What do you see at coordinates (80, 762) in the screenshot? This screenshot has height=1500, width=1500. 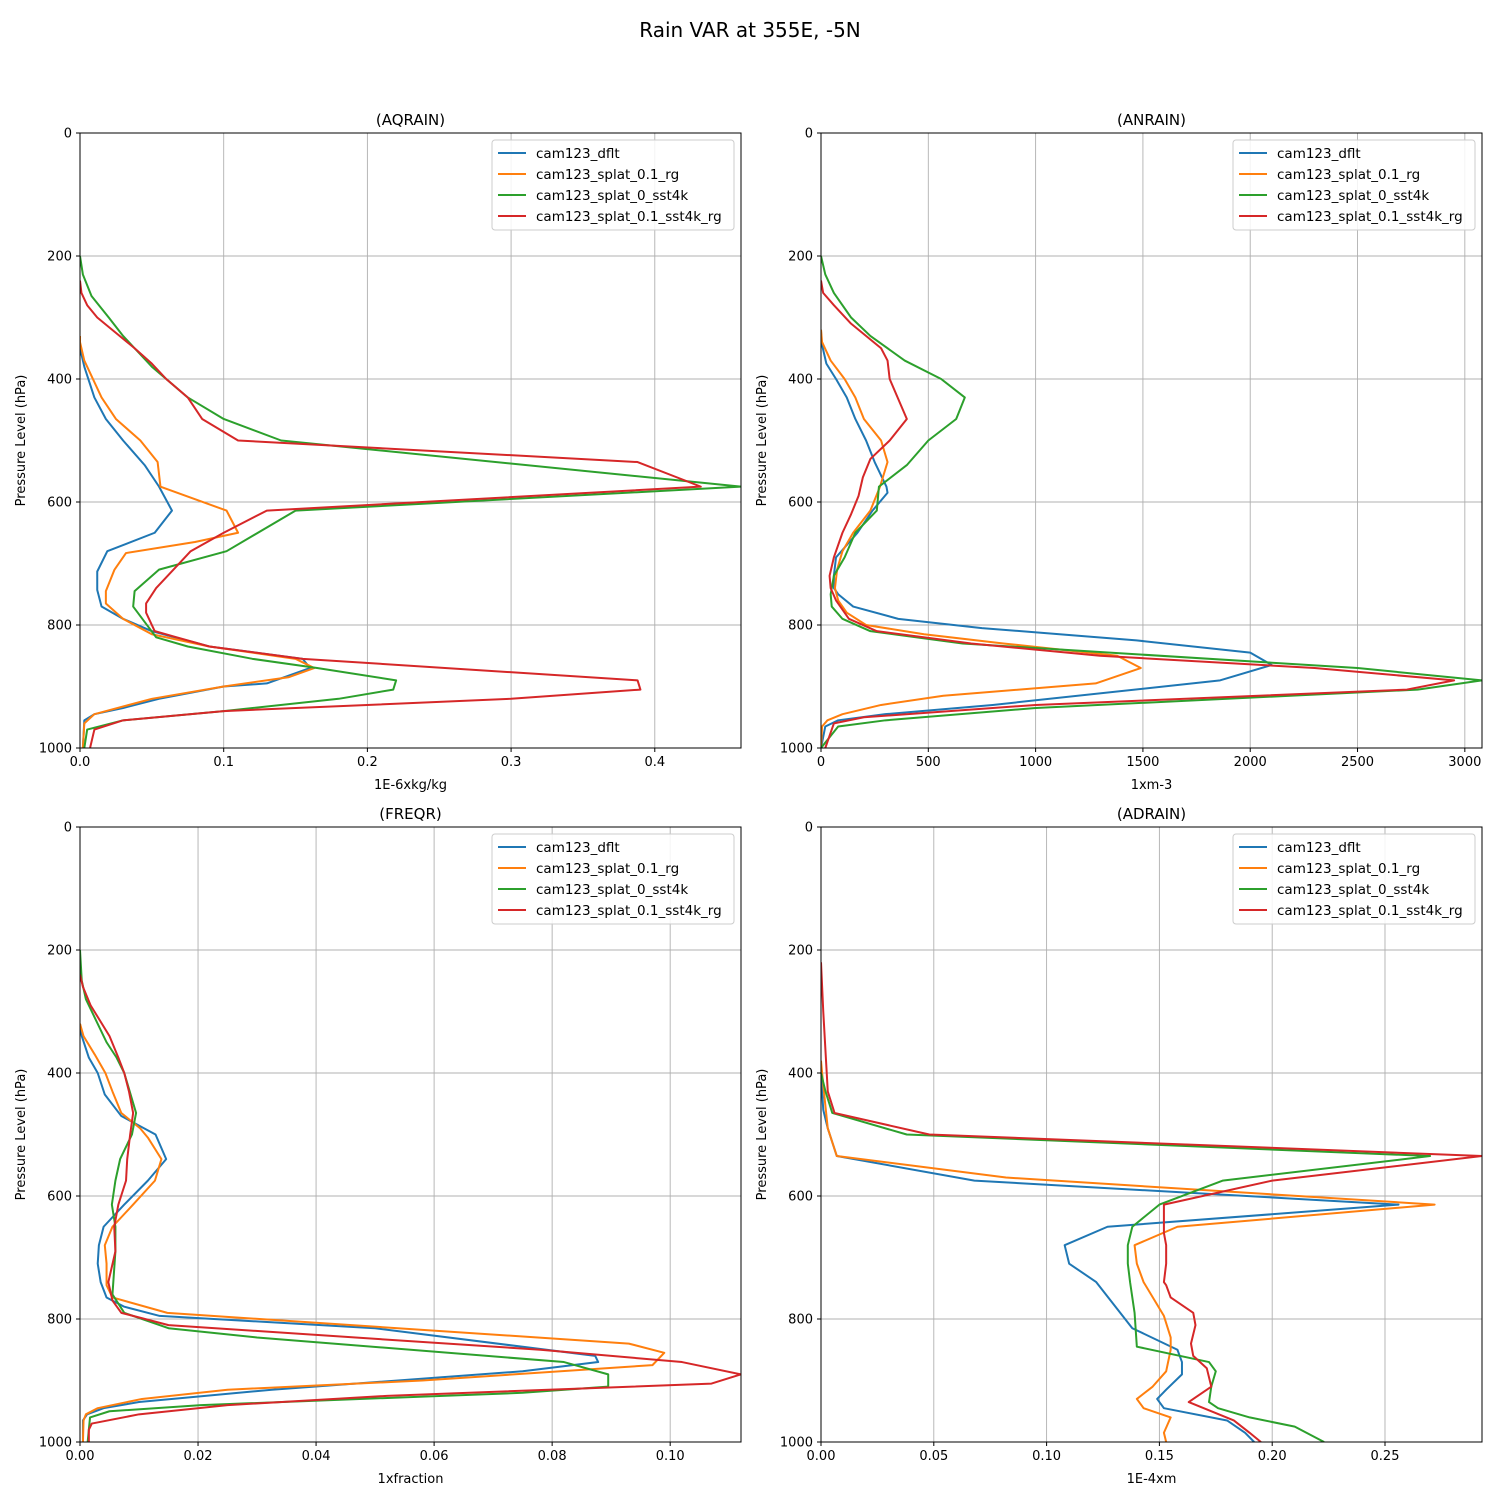 I see `x-tick-label: 0.0` at bounding box center [80, 762].